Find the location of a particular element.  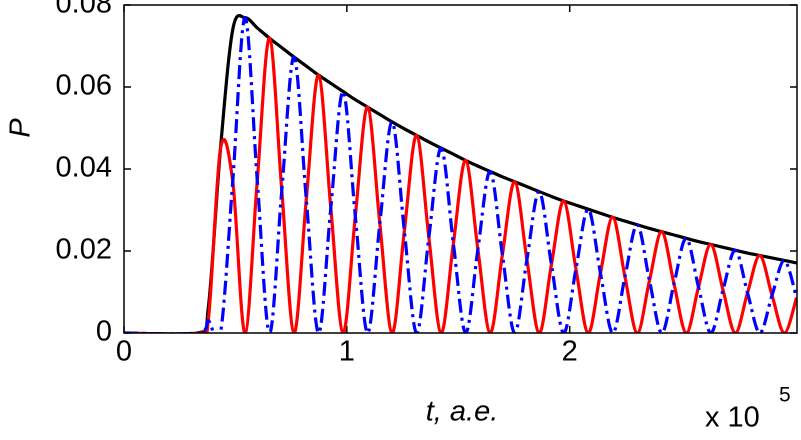

y-tick-label: 0.08 is located at coordinates (84, 10).